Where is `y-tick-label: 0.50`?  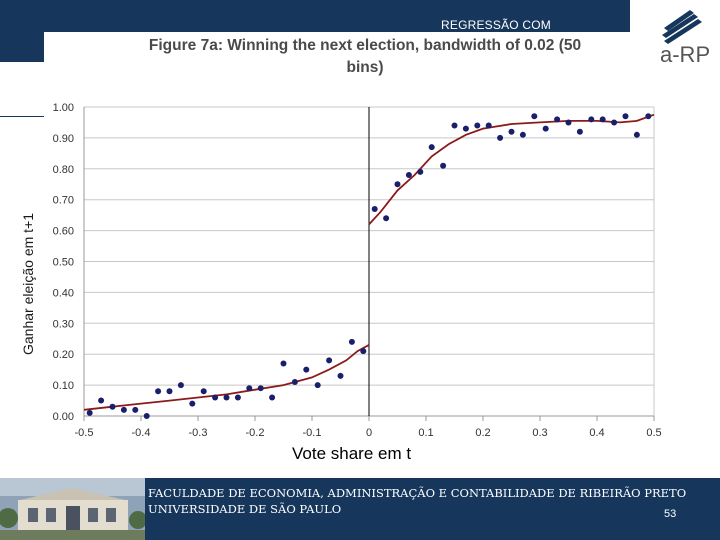 y-tick-label: 0.50 is located at coordinates (63, 263).